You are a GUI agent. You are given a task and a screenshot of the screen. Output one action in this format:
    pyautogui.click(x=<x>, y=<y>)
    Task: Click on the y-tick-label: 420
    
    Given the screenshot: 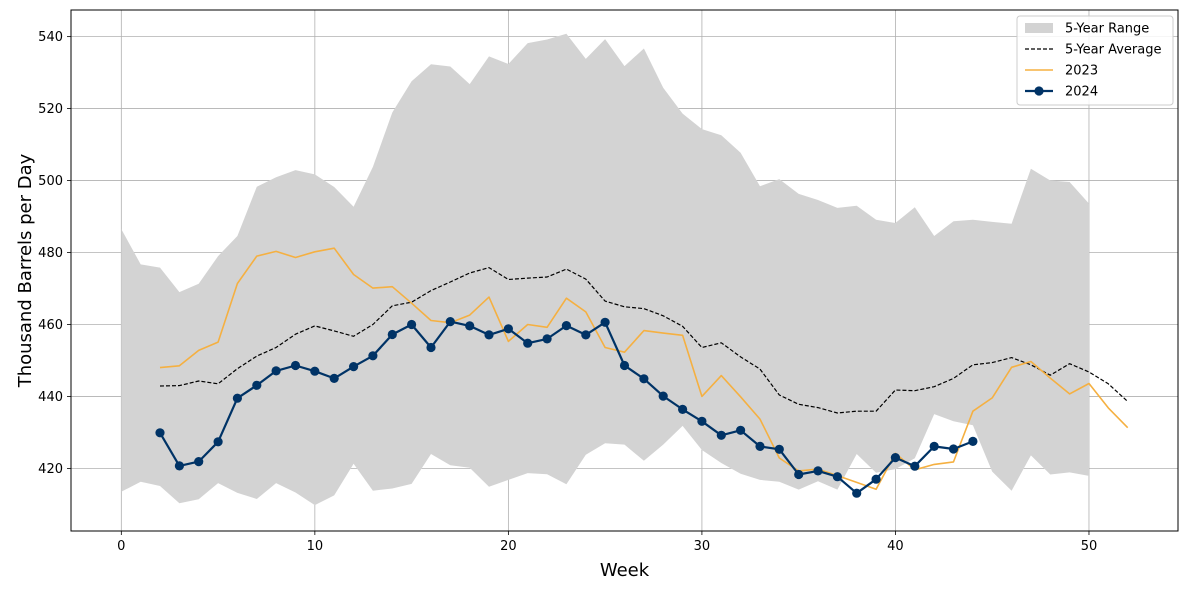 What is the action you would take?
    pyautogui.click(x=50, y=469)
    